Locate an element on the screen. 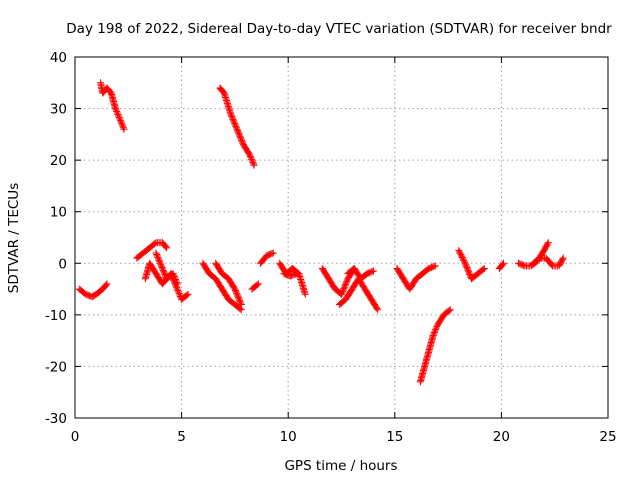 Image resolution: width=640 pixels, height=480 pixels. series-track-r is located at coordinates (471, 264).